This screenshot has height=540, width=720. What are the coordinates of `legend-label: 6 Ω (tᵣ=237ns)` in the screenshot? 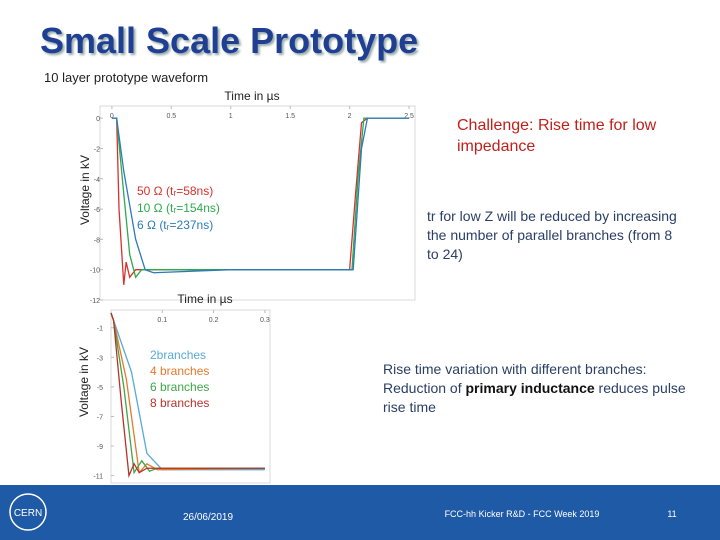 It's located at (175, 225).